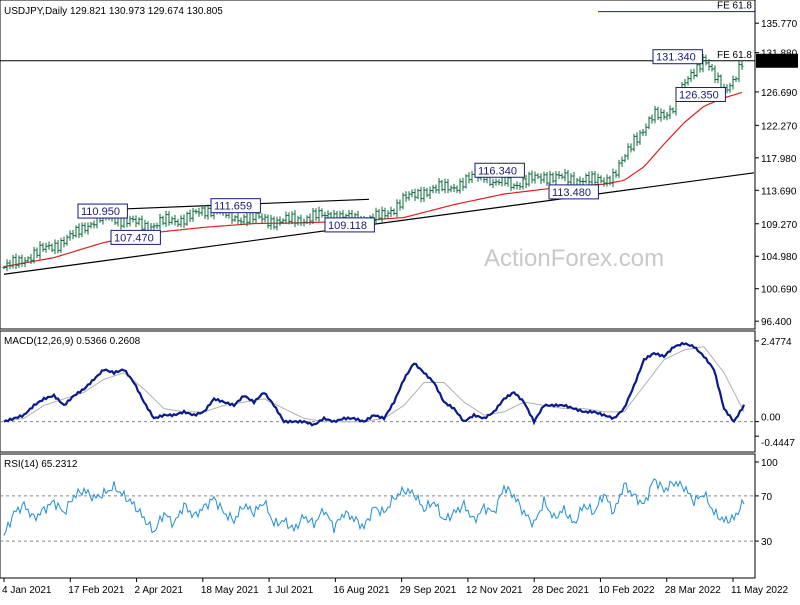  What do you see at coordinates (779, 290) in the screenshot?
I see `price-y-tick-label: 100.690` at bounding box center [779, 290].